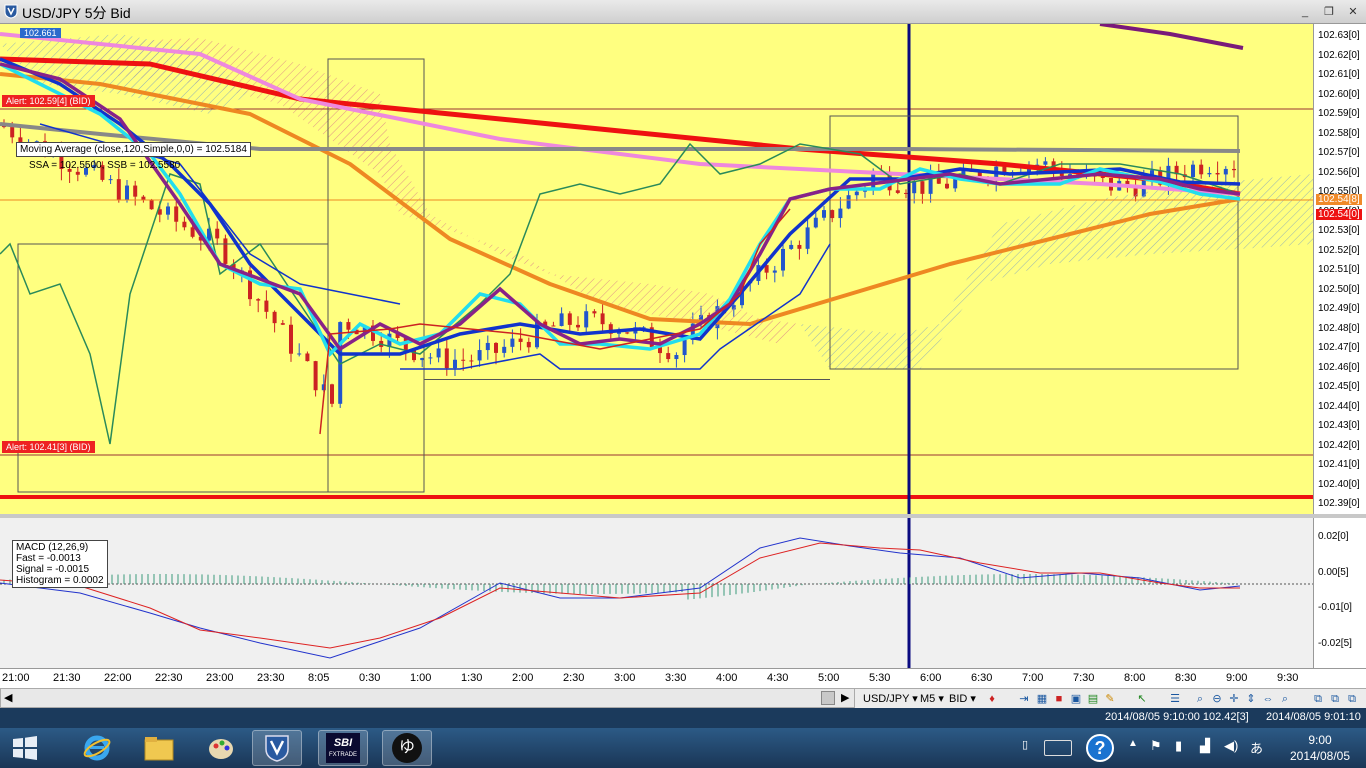 The image size is (1366, 768). What do you see at coordinates (1100, 748) in the screenshot?
I see `help-icon: ?` at bounding box center [1100, 748].